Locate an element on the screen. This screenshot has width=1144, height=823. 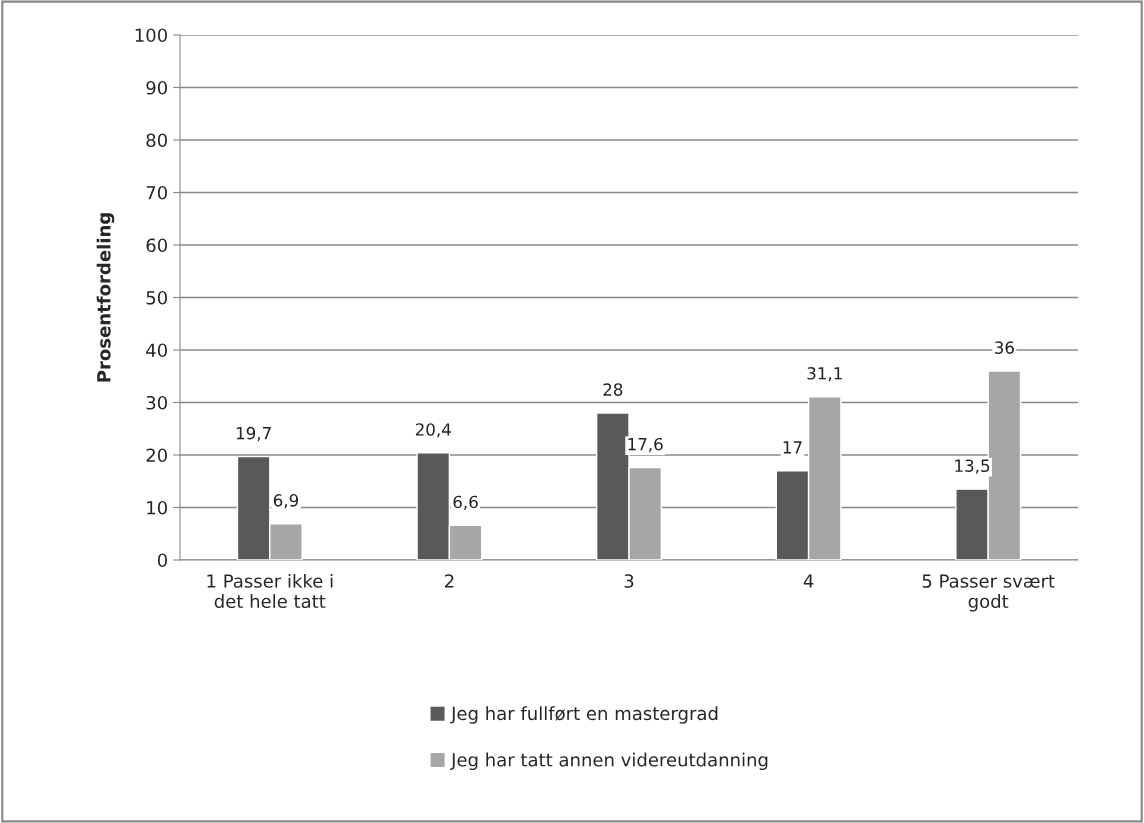
y-tick-label: 70 is located at coordinates (156, 192).